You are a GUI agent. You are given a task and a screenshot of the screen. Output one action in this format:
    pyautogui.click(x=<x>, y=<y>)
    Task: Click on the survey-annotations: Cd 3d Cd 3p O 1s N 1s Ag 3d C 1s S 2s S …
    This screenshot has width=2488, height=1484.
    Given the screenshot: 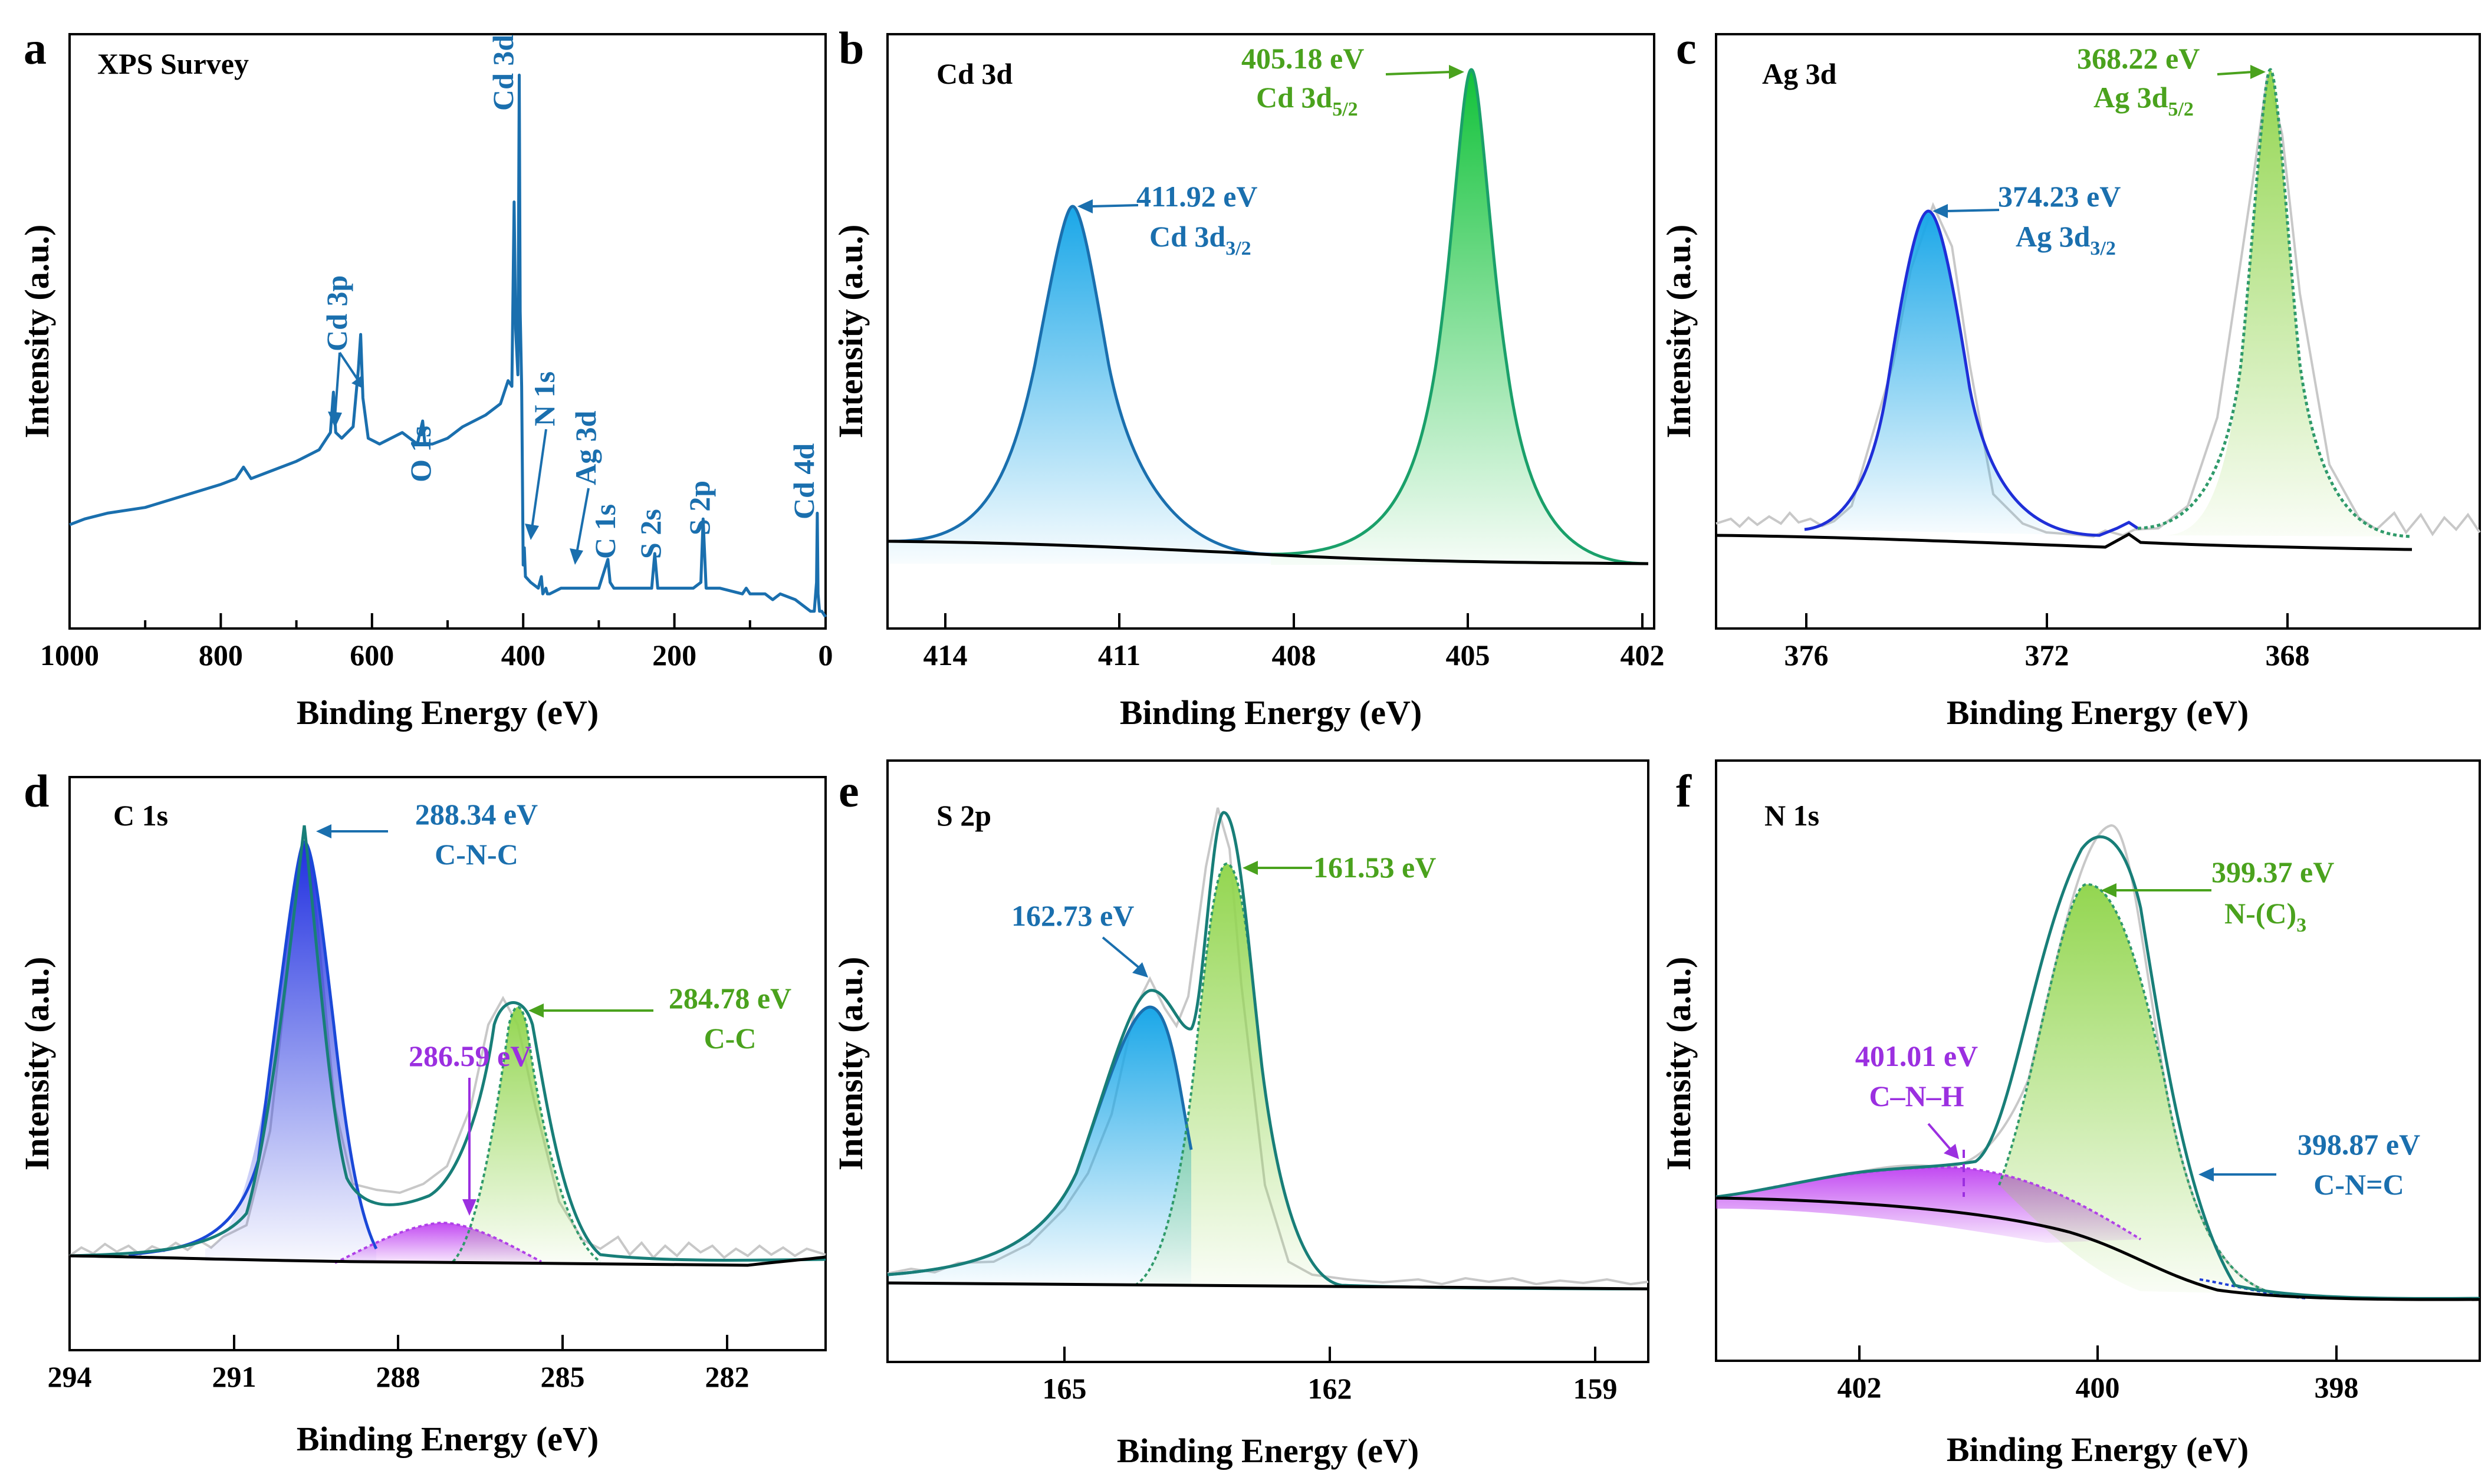 What is the action you would take?
    pyautogui.click(x=570, y=300)
    